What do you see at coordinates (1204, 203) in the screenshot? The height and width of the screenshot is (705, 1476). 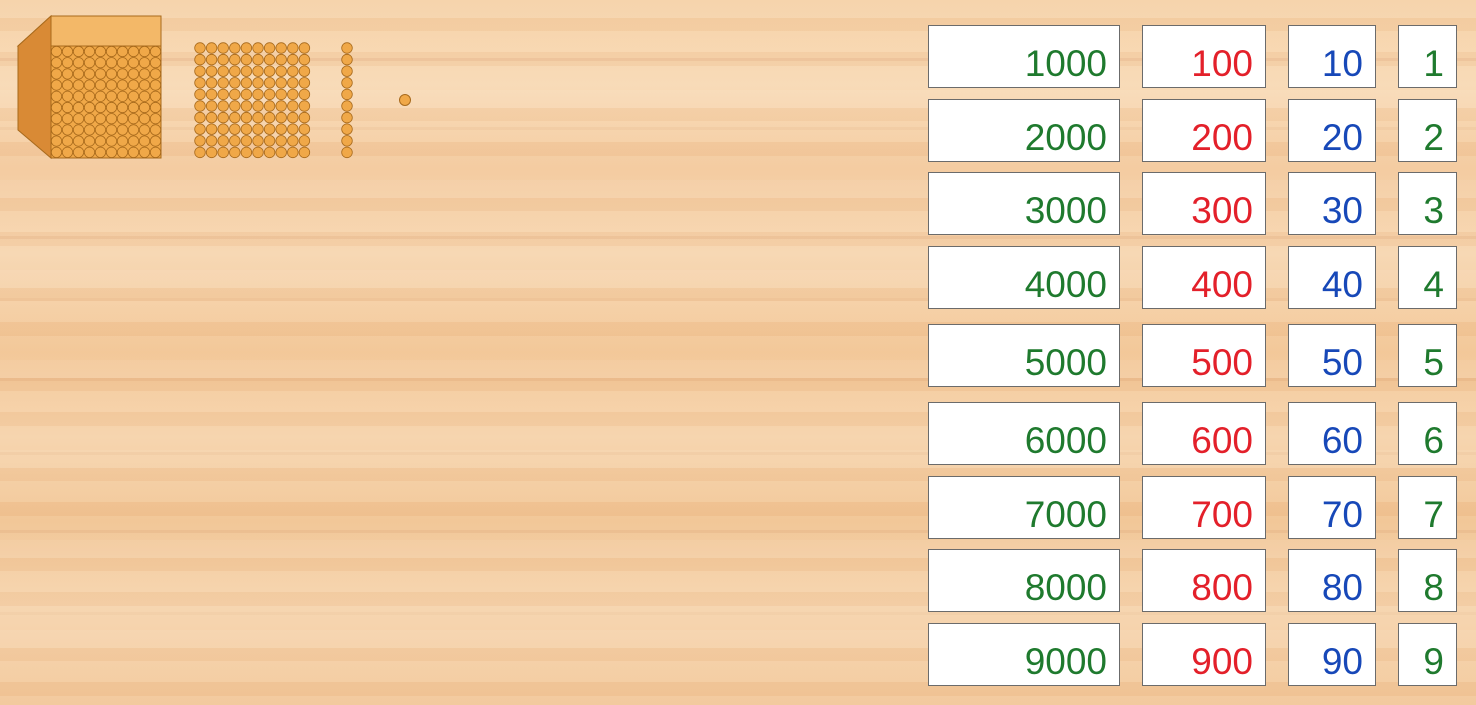 I see `card-hundreds: 300` at bounding box center [1204, 203].